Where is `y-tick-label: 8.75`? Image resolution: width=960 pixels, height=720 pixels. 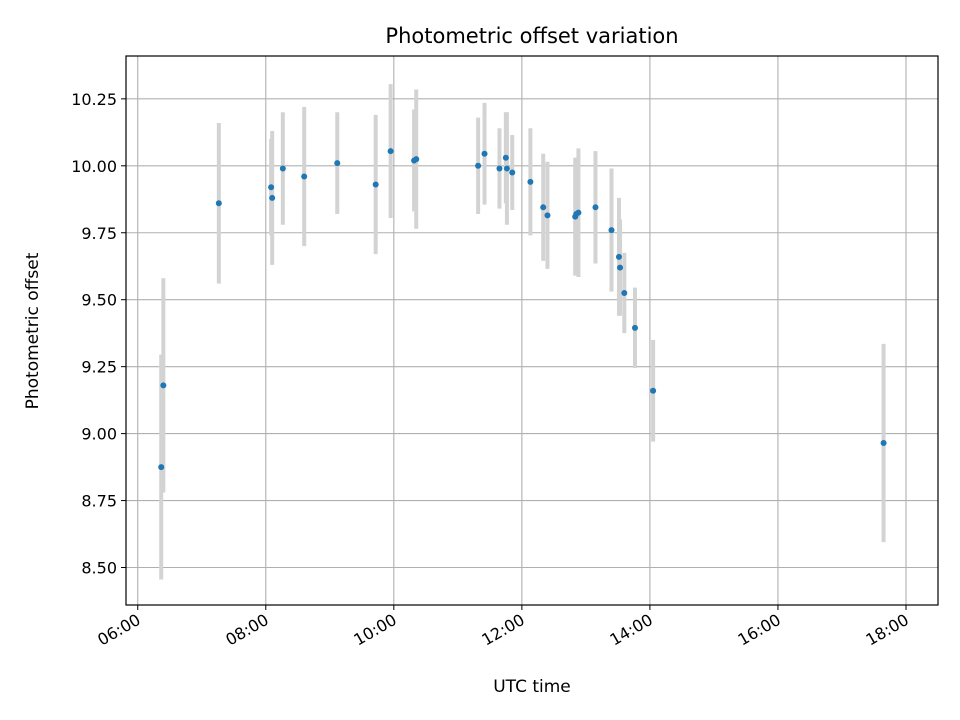 y-tick-label: 8.75 is located at coordinates (99, 501).